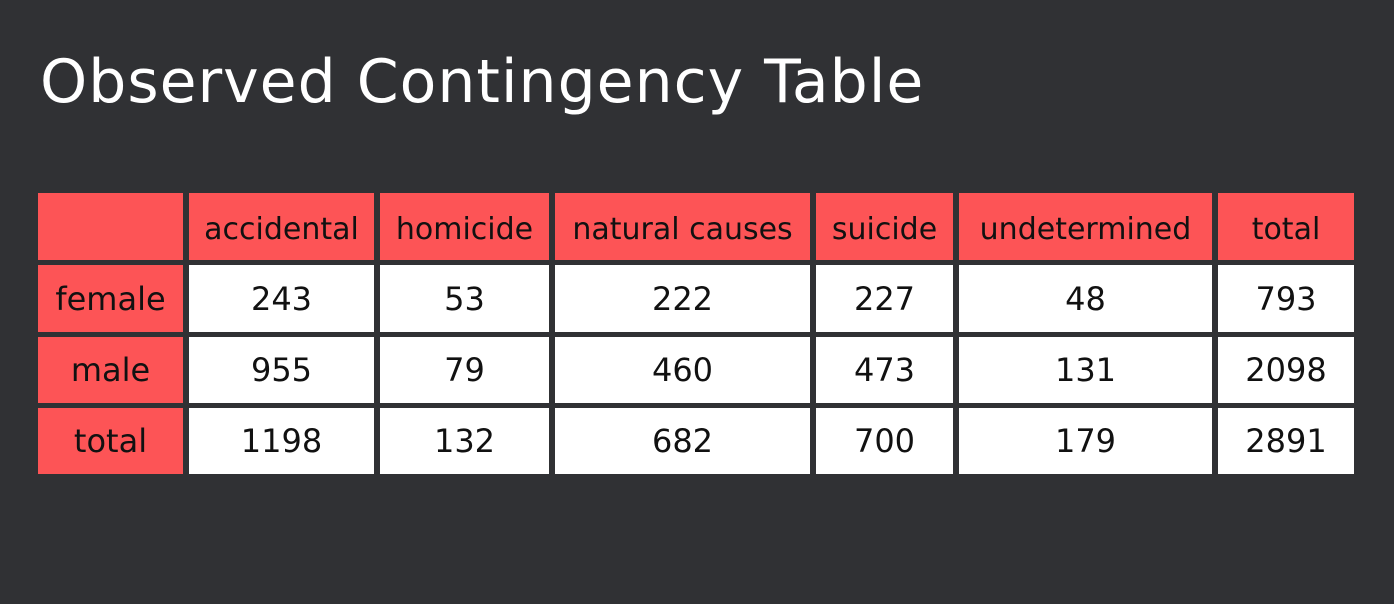 This screenshot has height=604, width=1394. I want to click on cell-total-natural-causes: 682, so click(682, 441).